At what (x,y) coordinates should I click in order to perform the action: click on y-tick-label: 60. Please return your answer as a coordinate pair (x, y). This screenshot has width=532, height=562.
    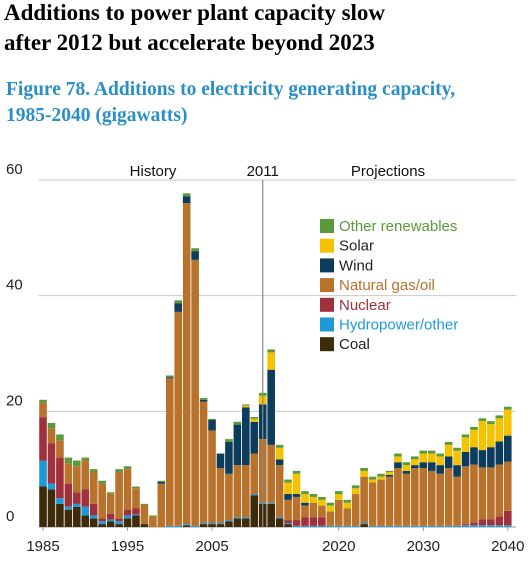
    Looking at the image, I should click on (14, 169).